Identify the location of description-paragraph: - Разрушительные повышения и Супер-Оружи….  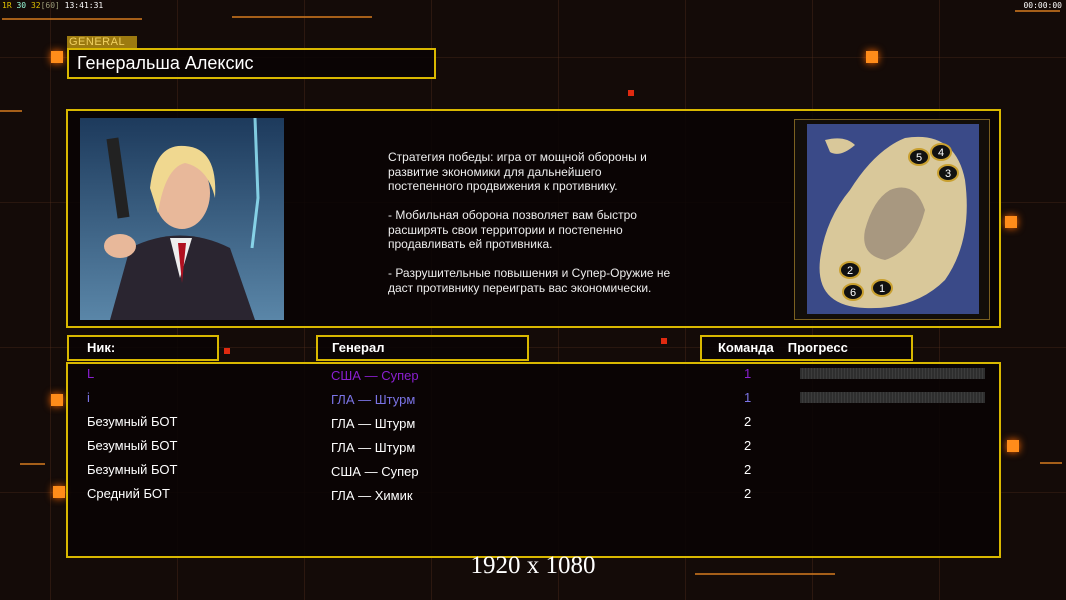
(529, 280).